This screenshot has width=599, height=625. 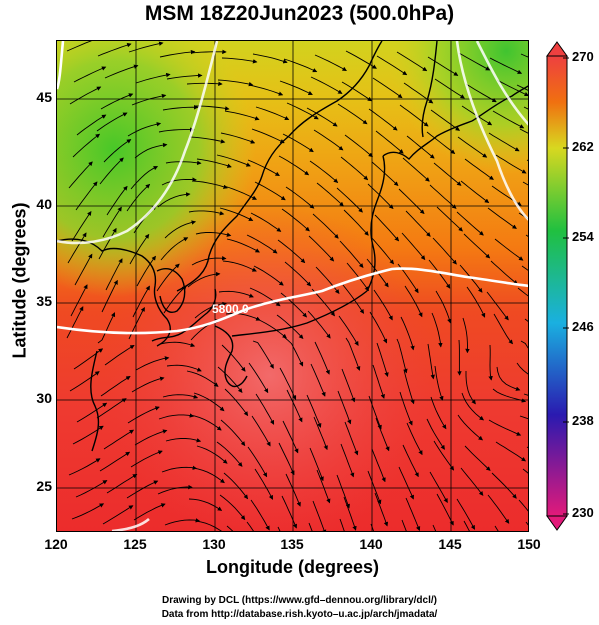 What do you see at coordinates (61, 65) in the screenshot?
I see `isotherm-nw-edge` at bounding box center [61, 65].